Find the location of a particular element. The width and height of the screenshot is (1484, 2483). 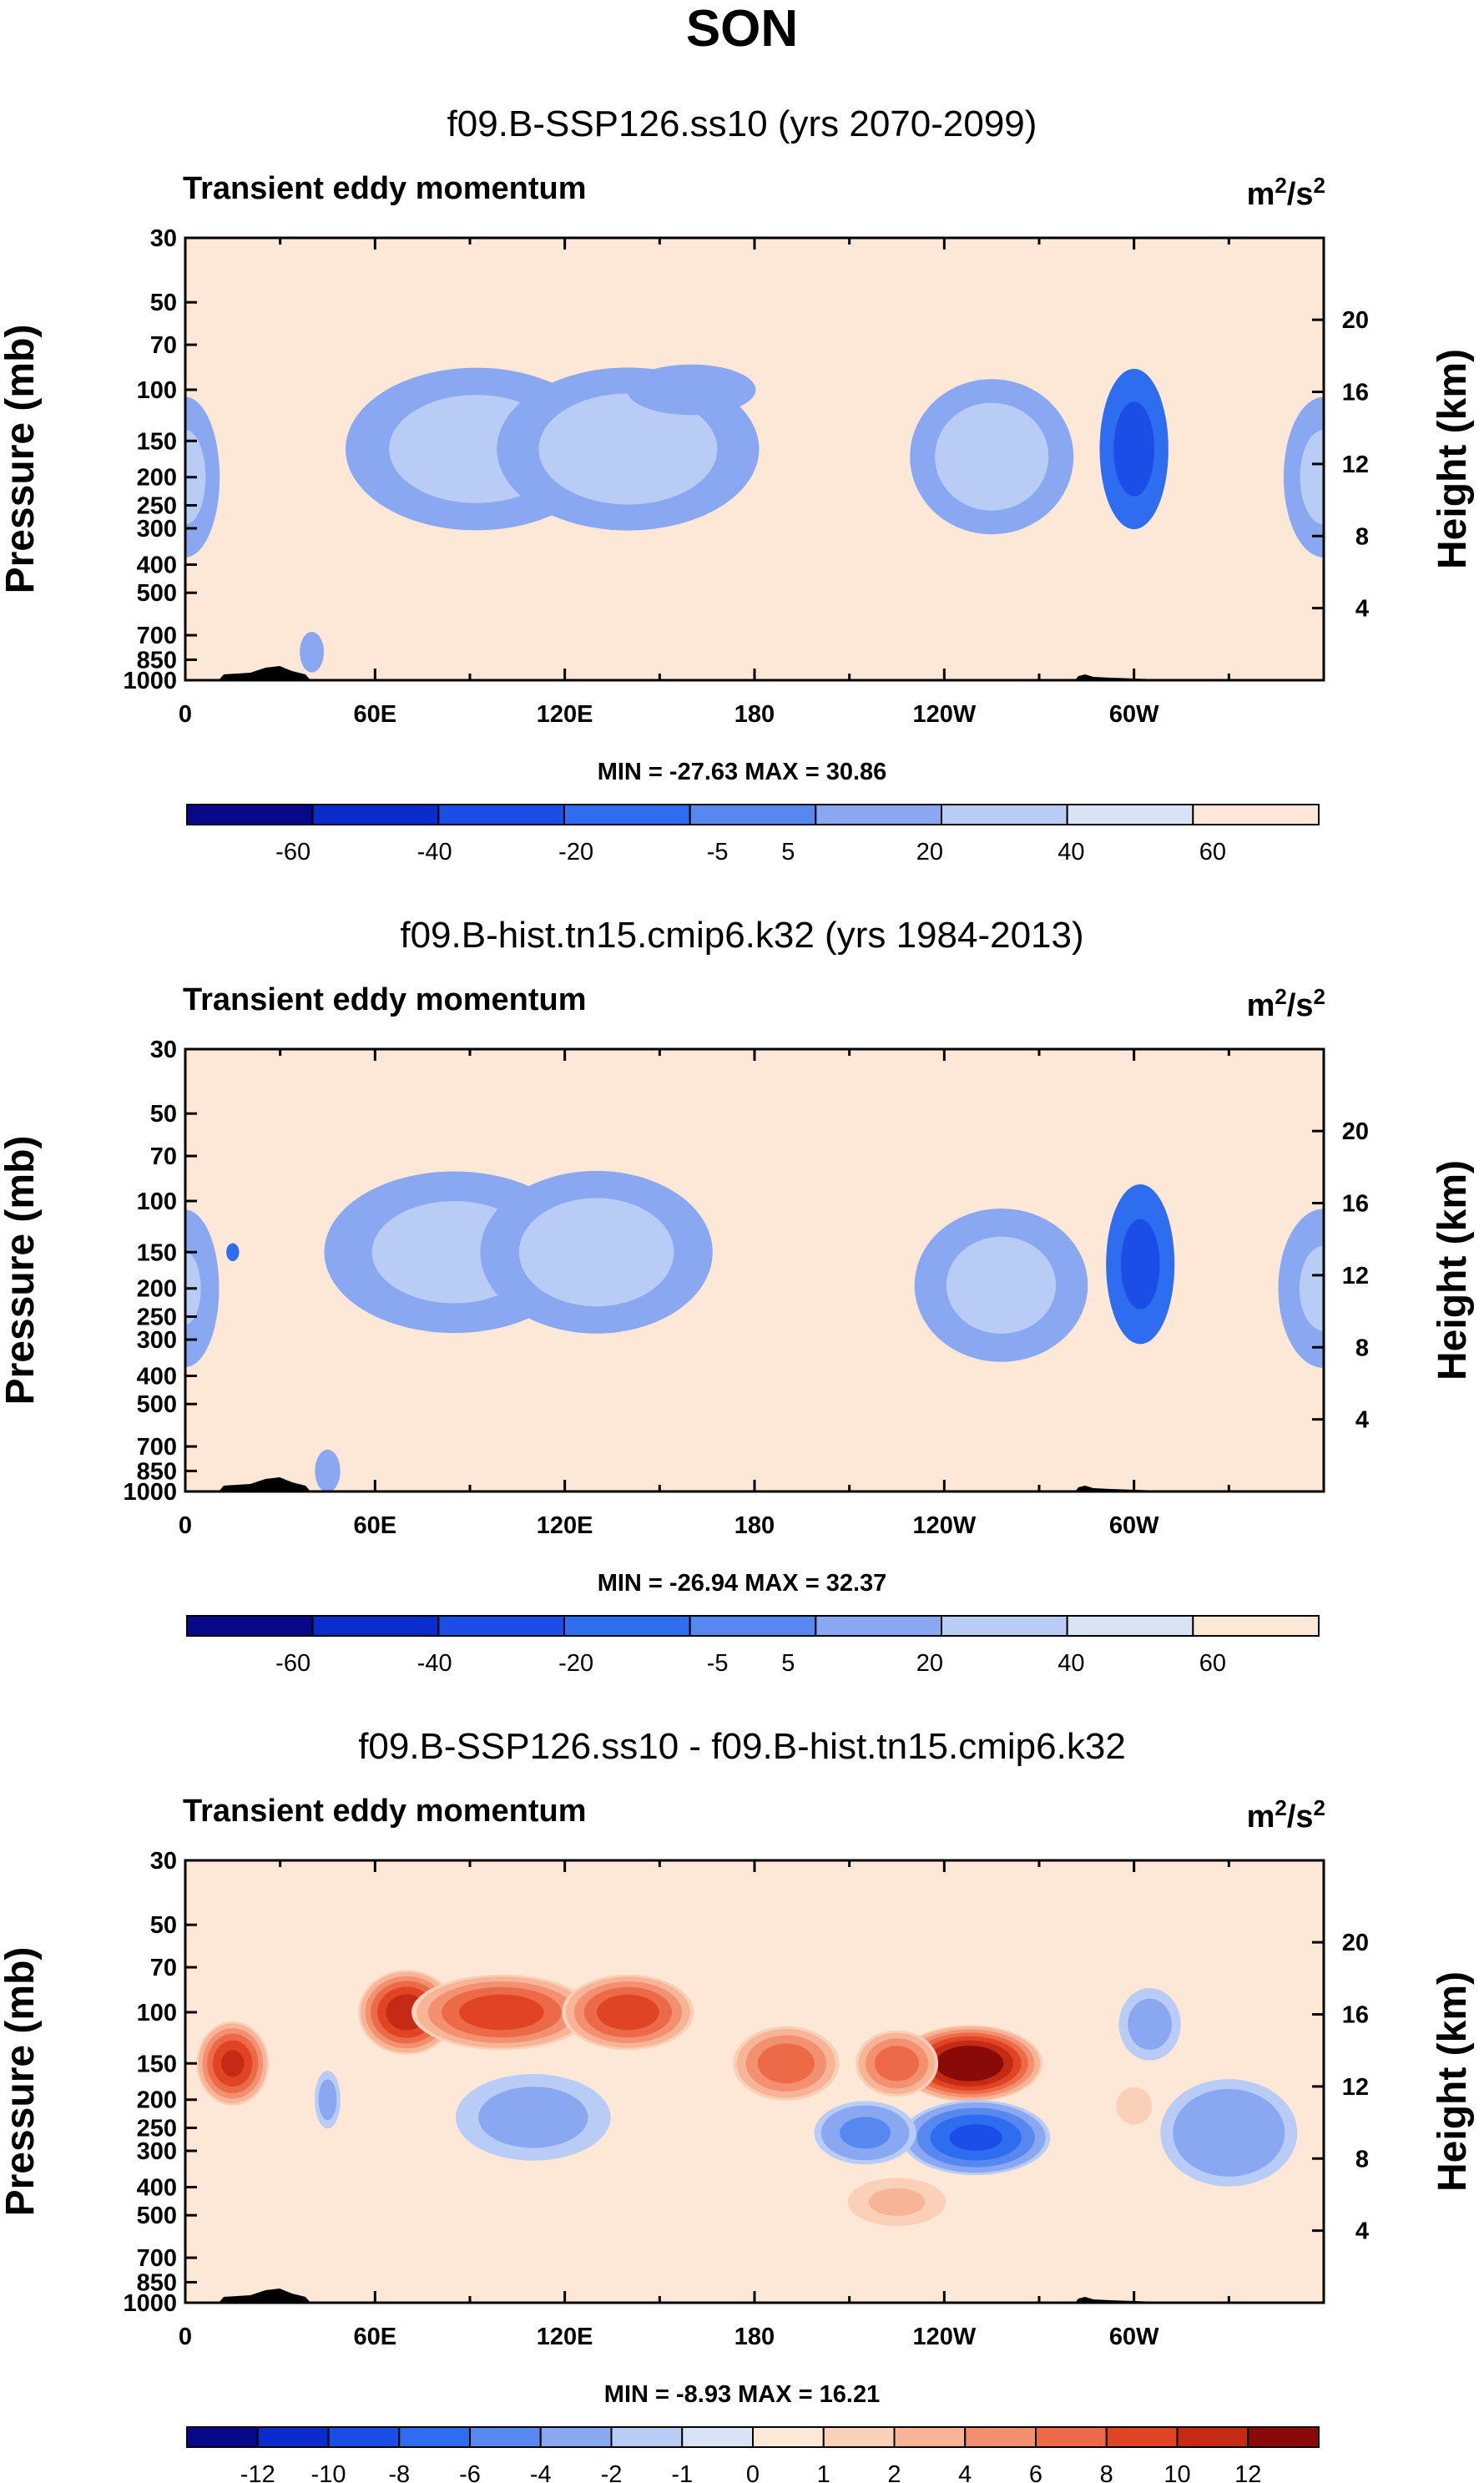

longitude-tick-label: 60E is located at coordinates (375, 714).